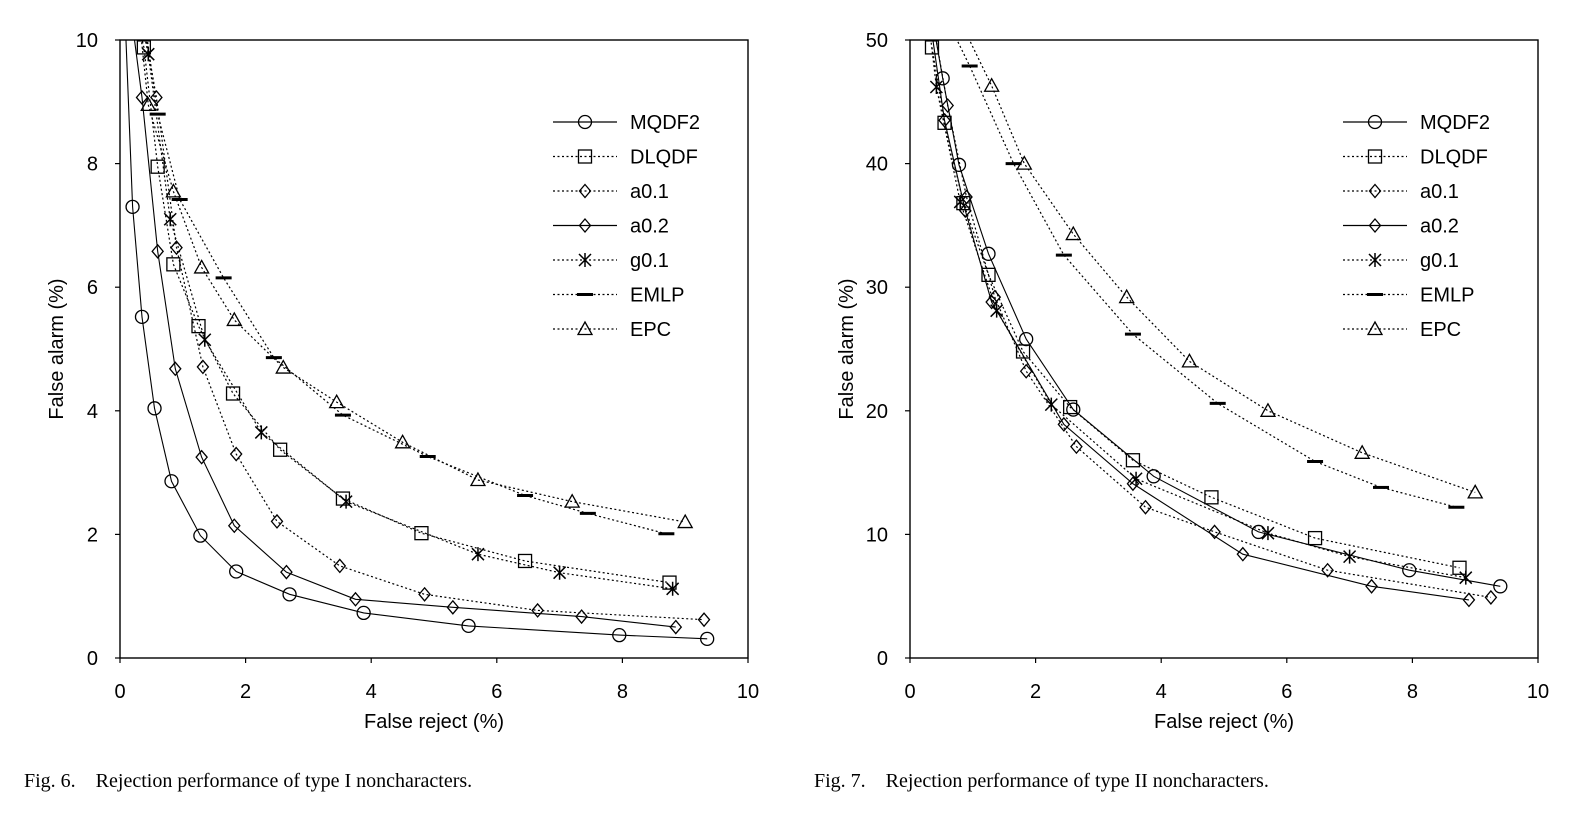 This screenshot has height=816, width=1573. What do you see at coordinates (92, 535) in the screenshot?
I see `y-tick-label: 2` at bounding box center [92, 535].